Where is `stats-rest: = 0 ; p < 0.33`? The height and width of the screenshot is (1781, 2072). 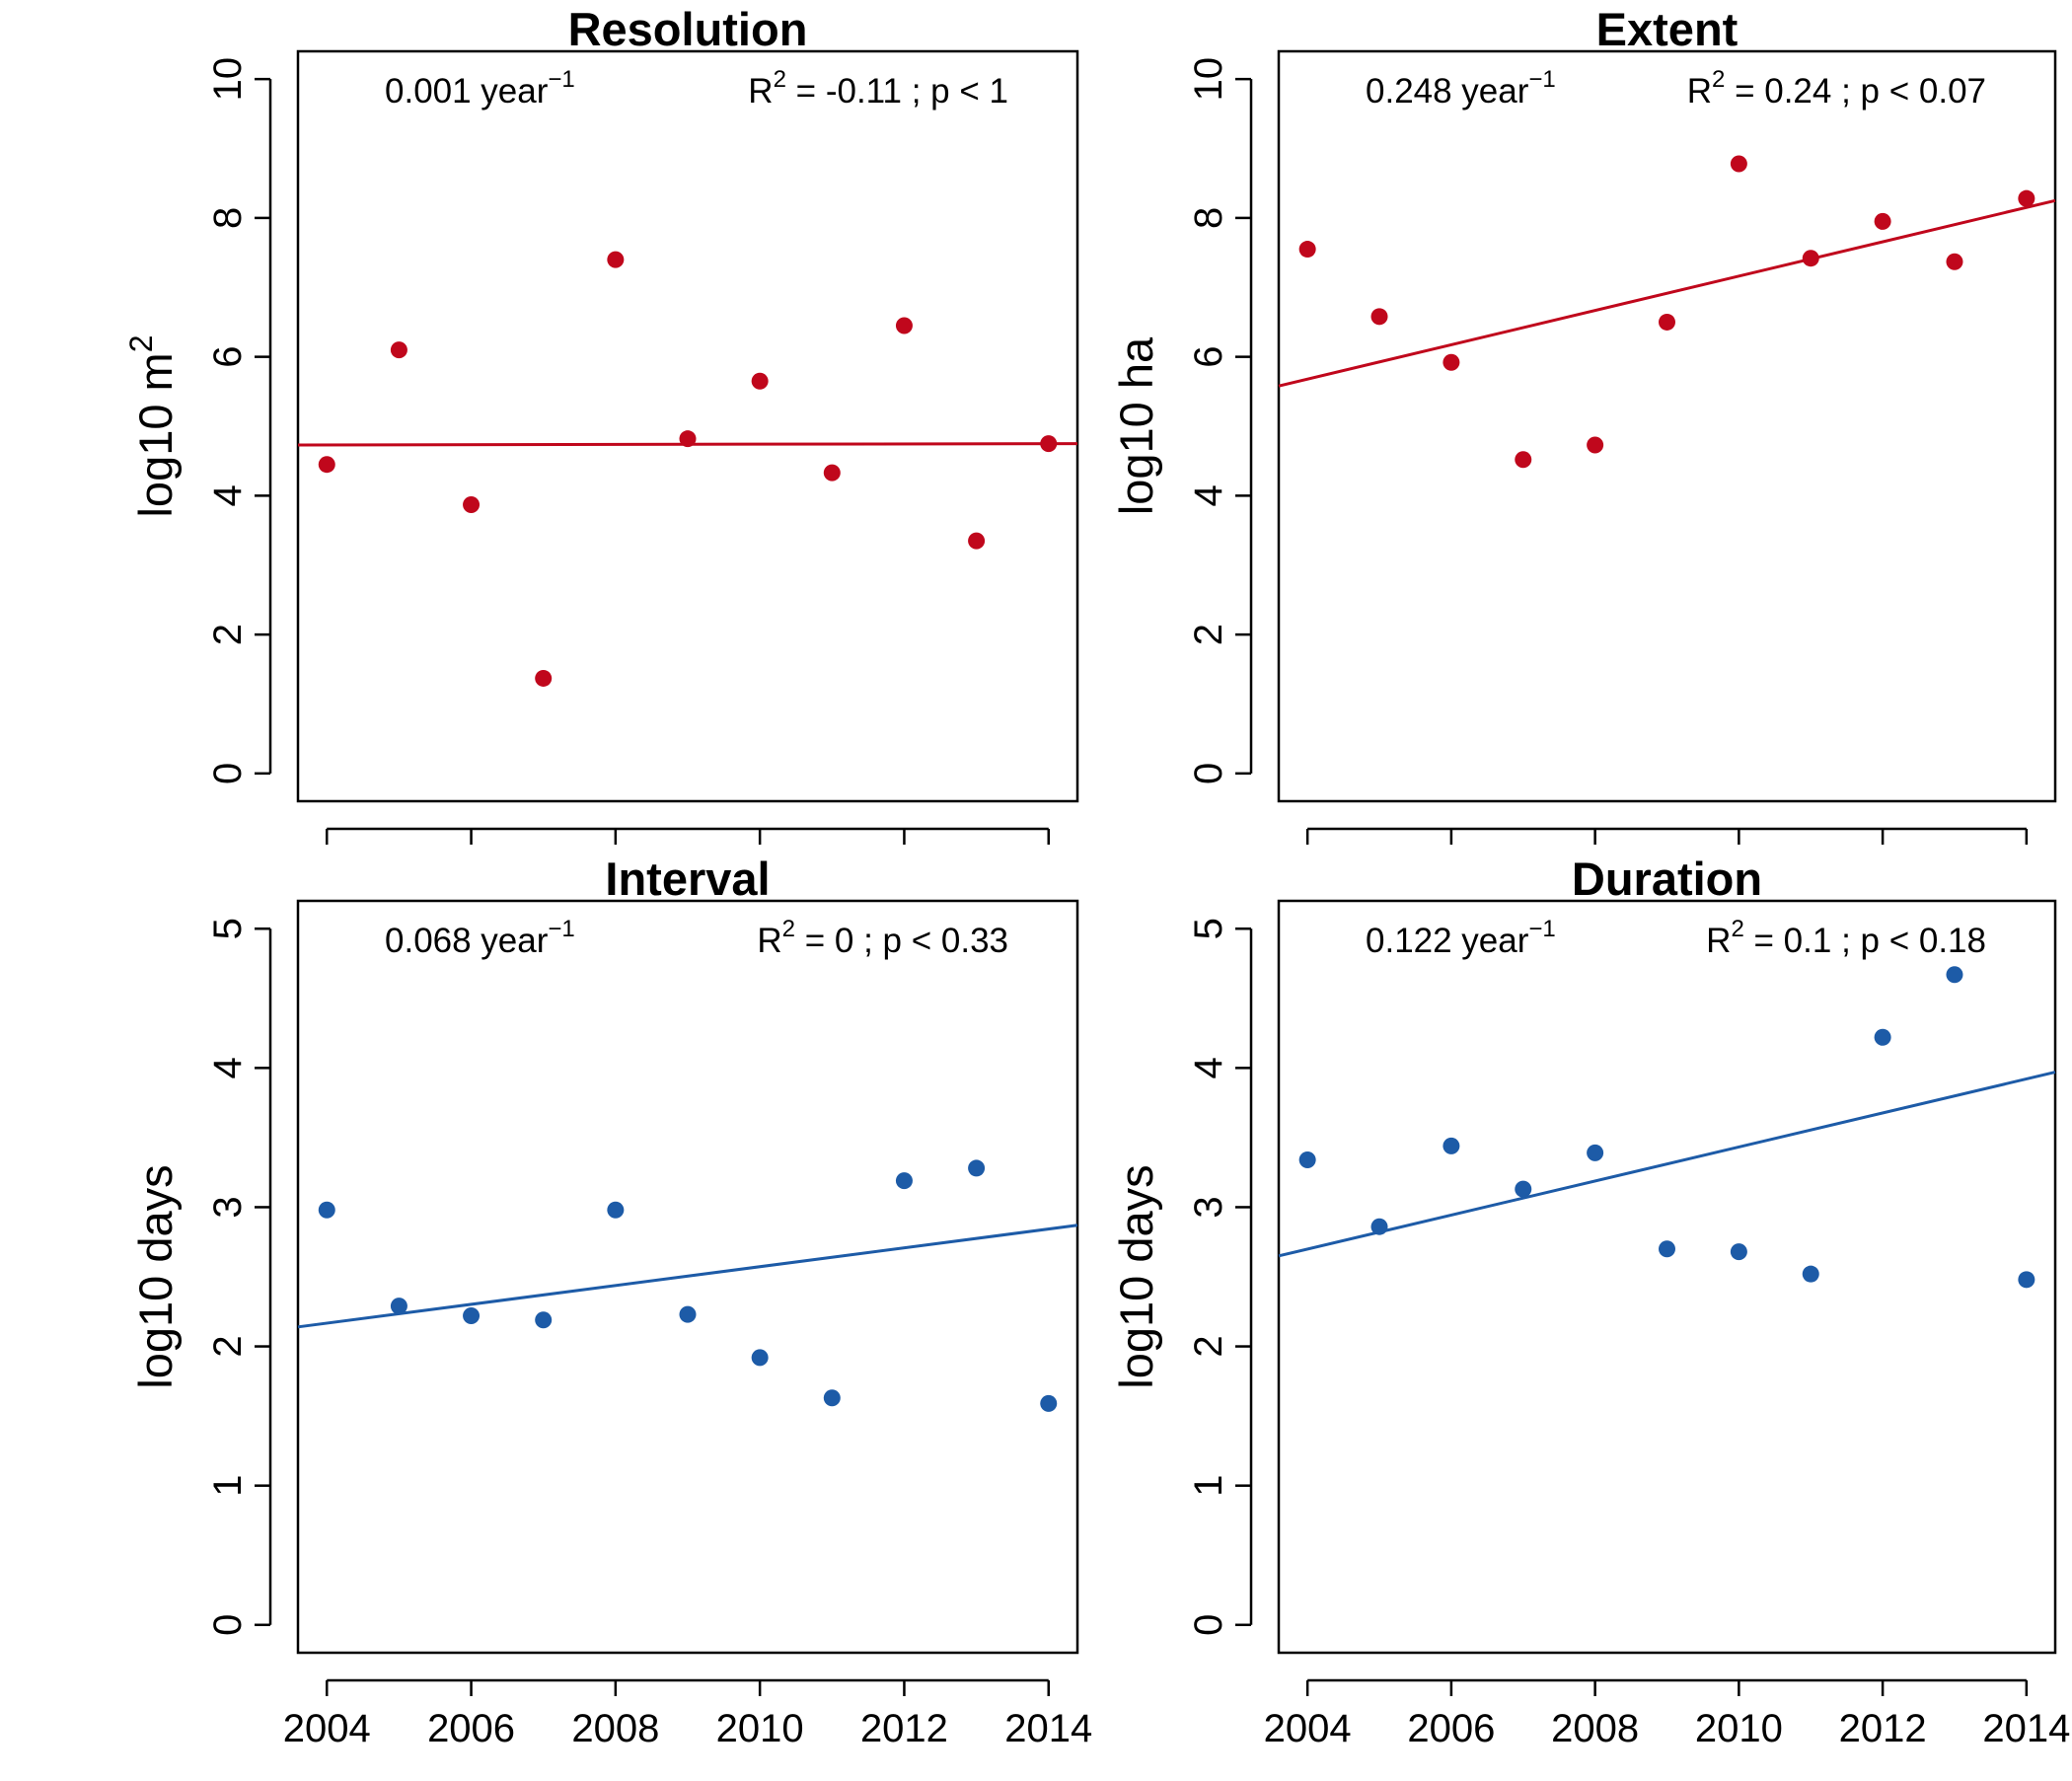
stats-rest: = 0 ; p < 0.33 is located at coordinates (902, 941).